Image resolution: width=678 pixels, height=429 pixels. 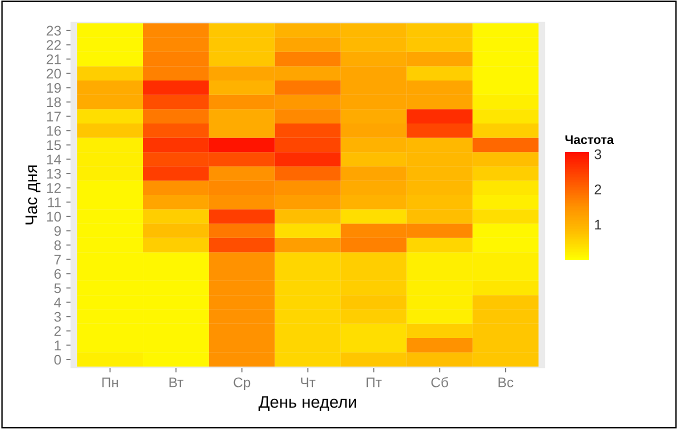 I want to click on y-tick-label: 10, so click(x=54, y=217).